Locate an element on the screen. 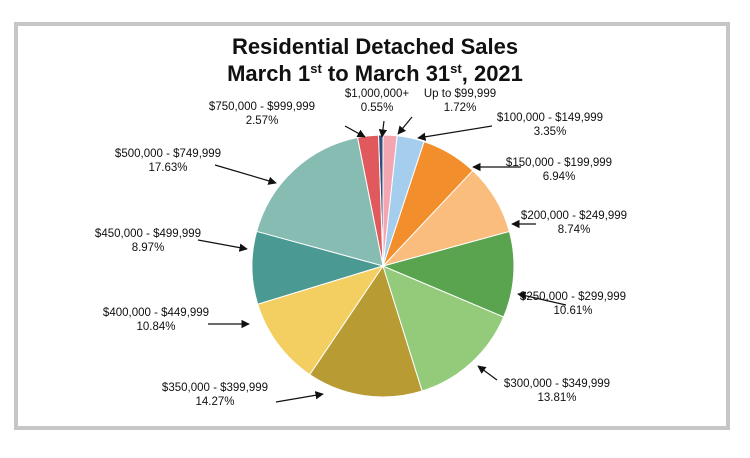 This screenshot has width=750, height=458. slice-percent-label: 17.63% is located at coordinates (167, 168).